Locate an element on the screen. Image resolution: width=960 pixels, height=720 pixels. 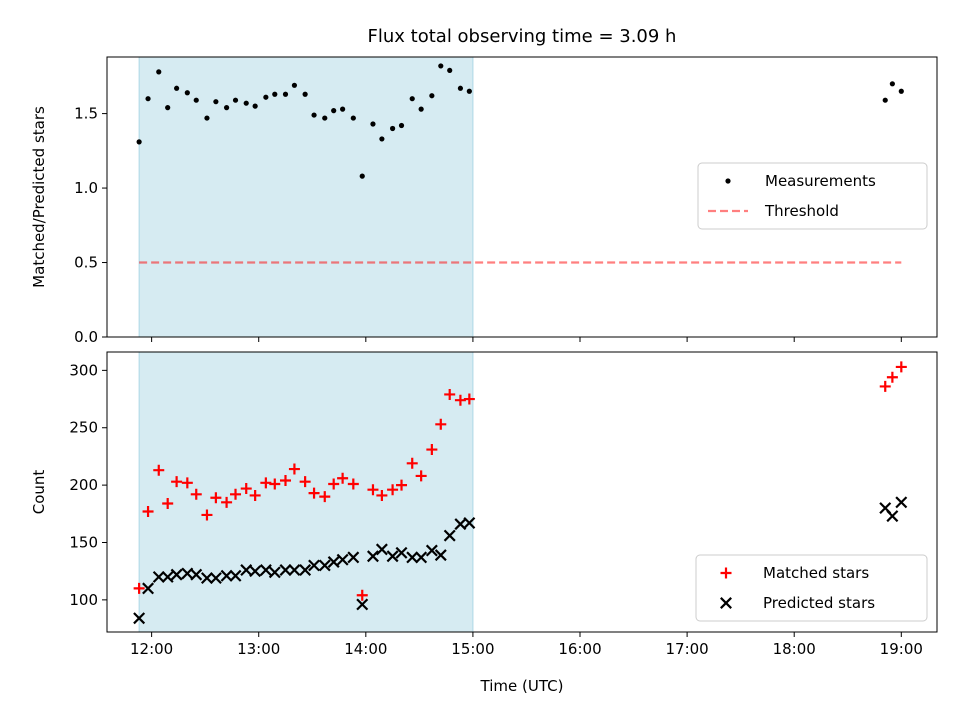
y-tick-label: 1.5 is located at coordinates (86, 114).